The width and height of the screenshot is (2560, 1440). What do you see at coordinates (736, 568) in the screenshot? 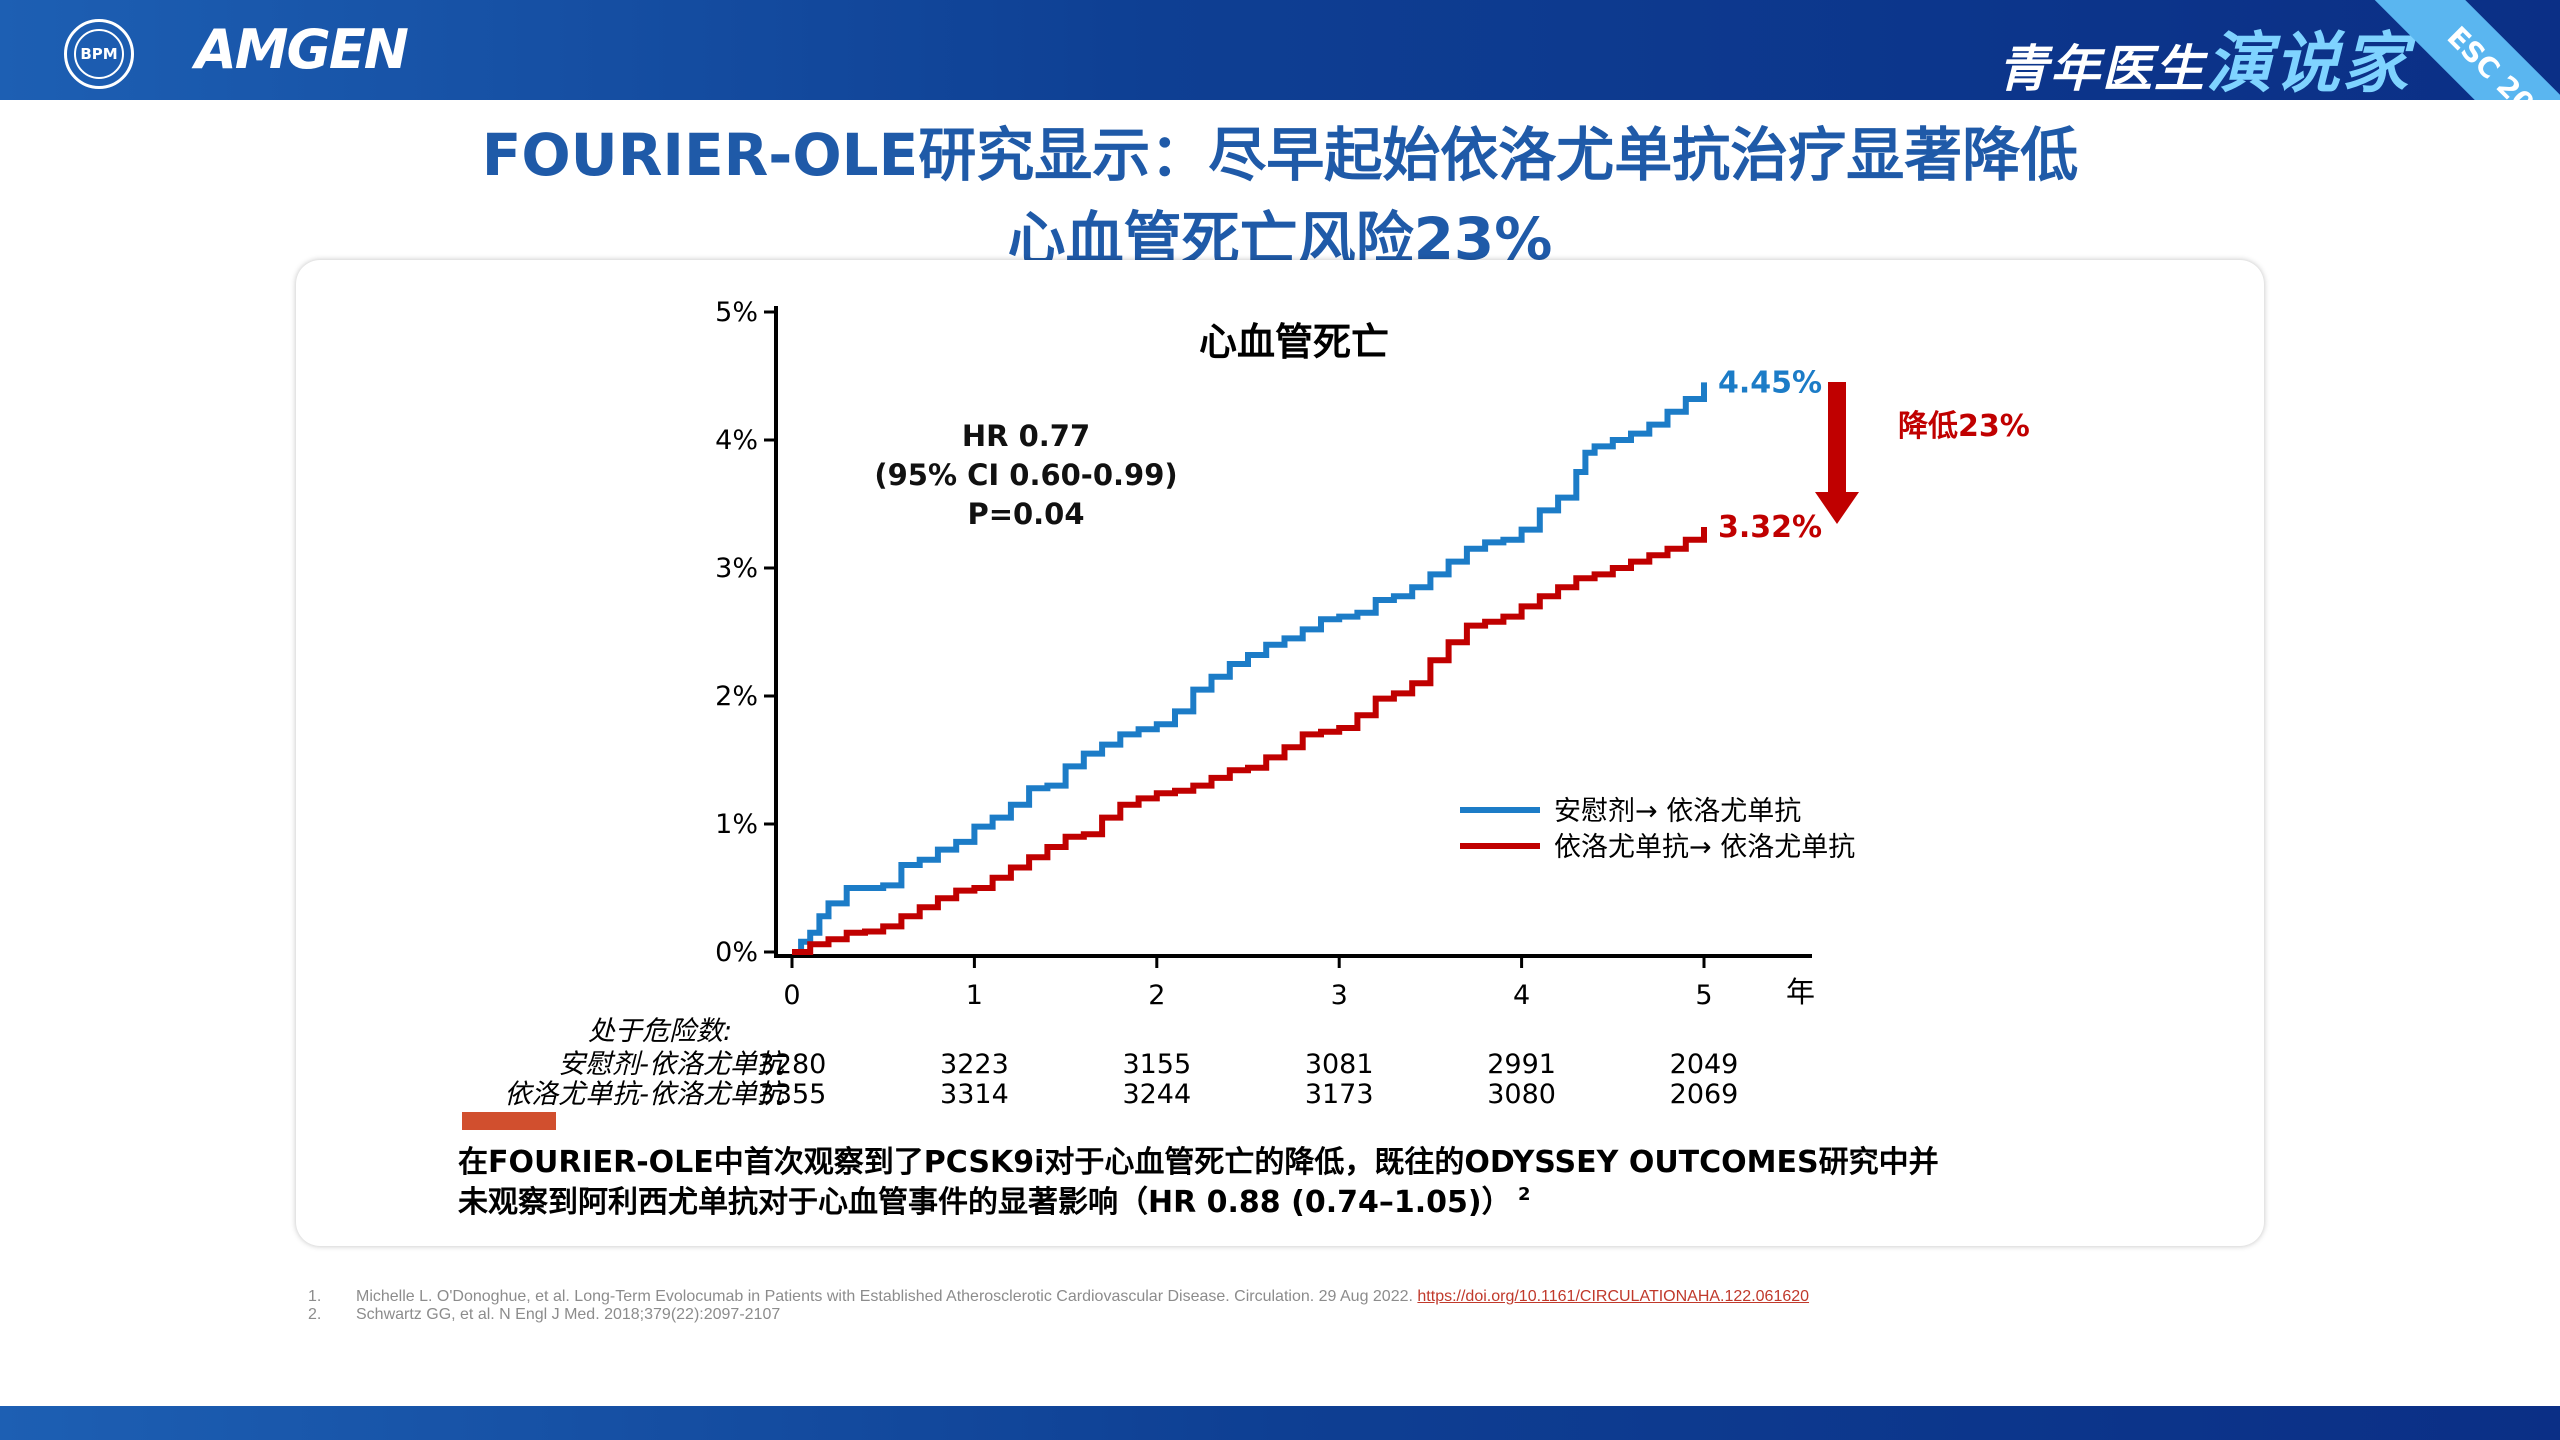
I see `y-tick-label: 3%` at bounding box center [736, 568].